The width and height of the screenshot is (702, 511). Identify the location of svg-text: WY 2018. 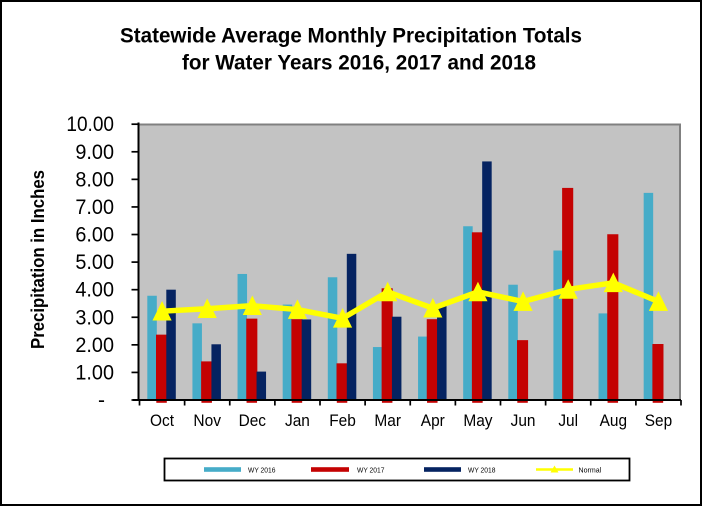
(482, 469).